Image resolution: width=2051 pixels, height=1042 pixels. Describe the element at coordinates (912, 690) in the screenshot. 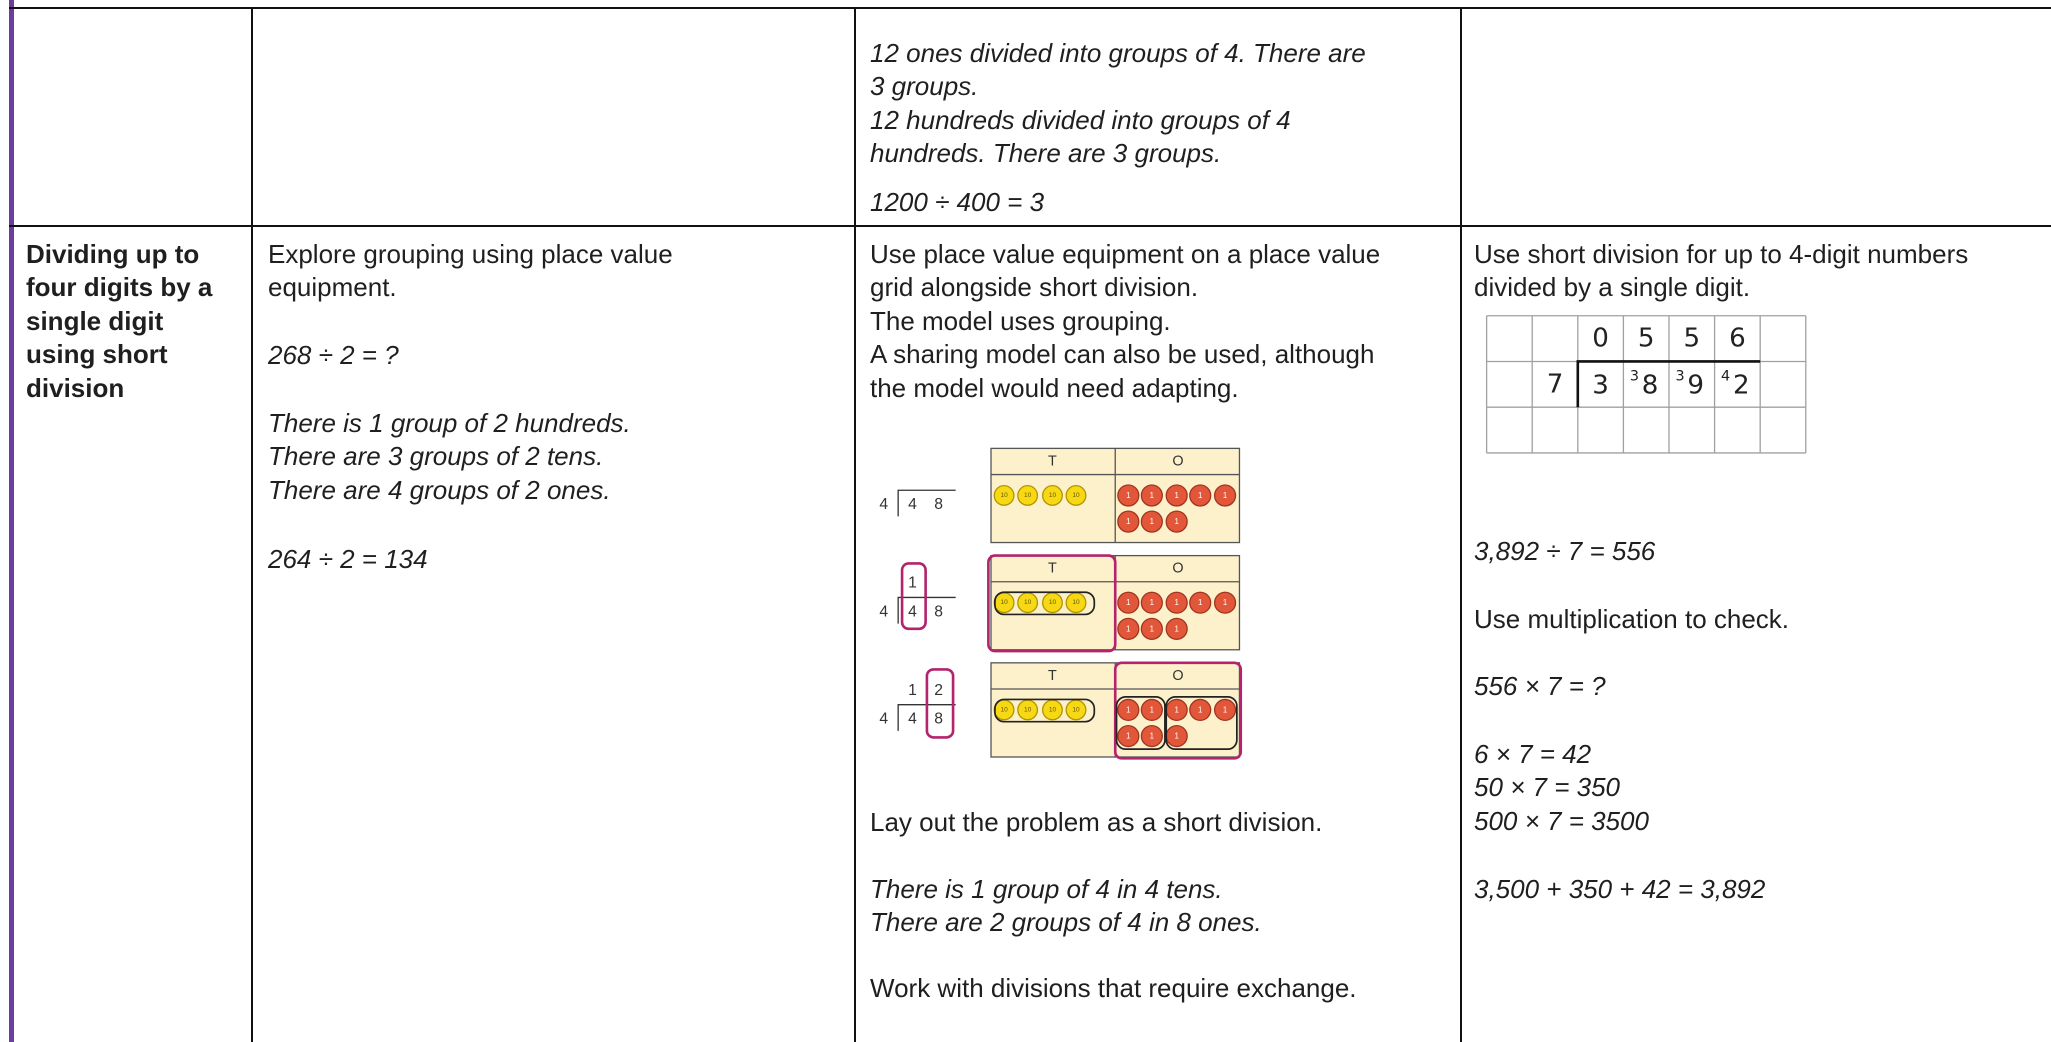

I see `quotient-digit: 1` at that location.